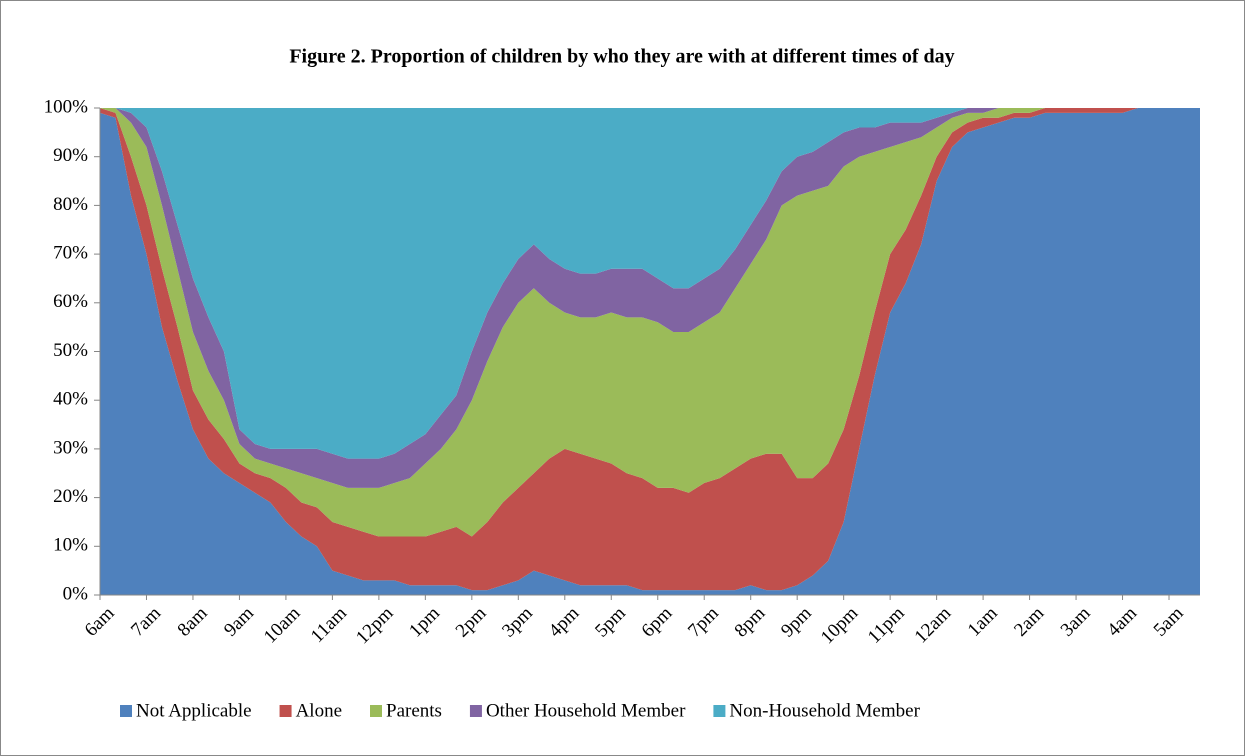  What do you see at coordinates (70, 496) in the screenshot?
I see `y-tick-label: 20%` at bounding box center [70, 496].